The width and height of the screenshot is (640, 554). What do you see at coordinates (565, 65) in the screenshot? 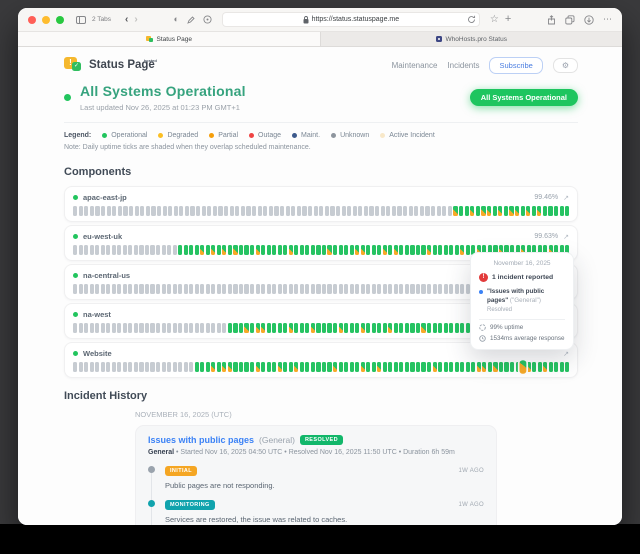
I see `settings-gear-button: ⚙` at bounding box center [565, 65].